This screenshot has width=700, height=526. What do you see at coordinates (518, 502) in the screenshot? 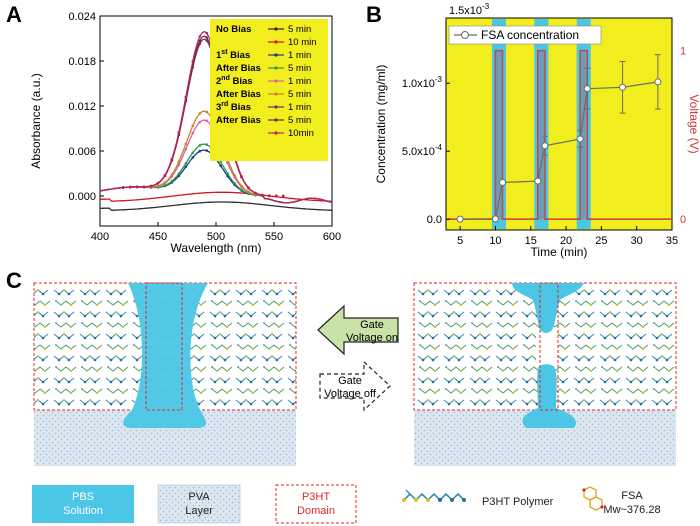
I see `polymer-label: P3HT Polymer` at bounding box center [518, 502].